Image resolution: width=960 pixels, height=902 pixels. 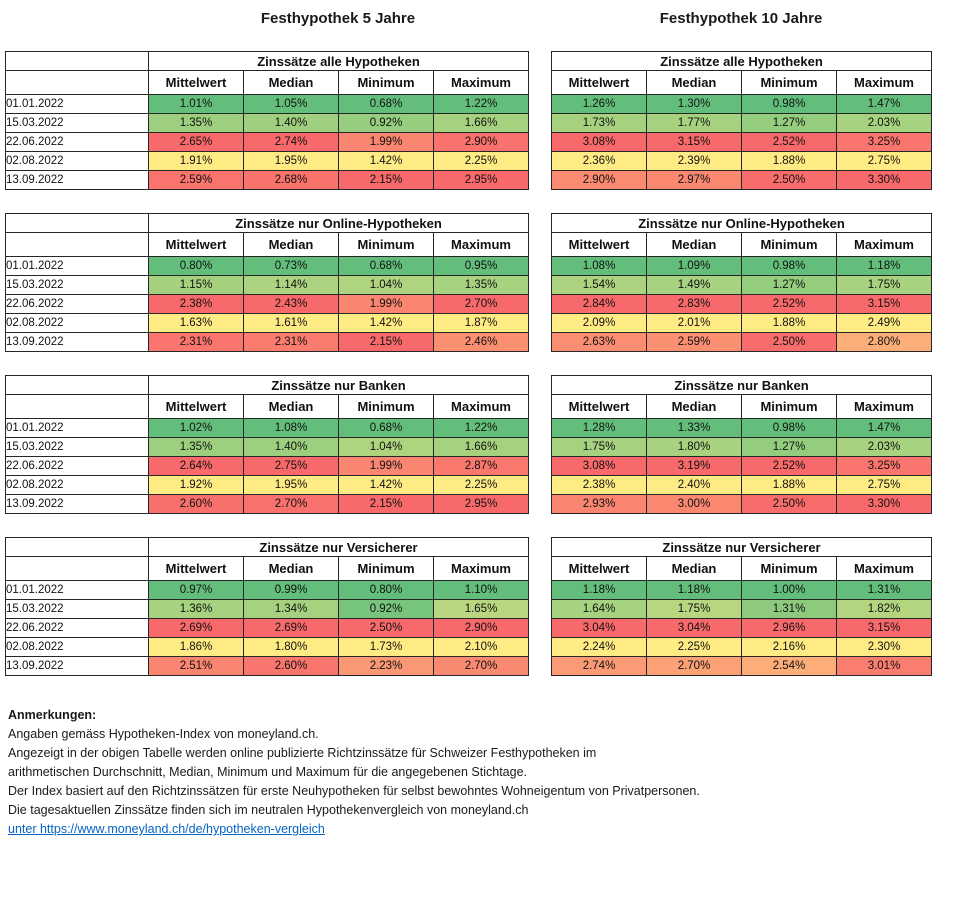 I want to click on rate-cell: 2.68%, so click(x=291, y=180).